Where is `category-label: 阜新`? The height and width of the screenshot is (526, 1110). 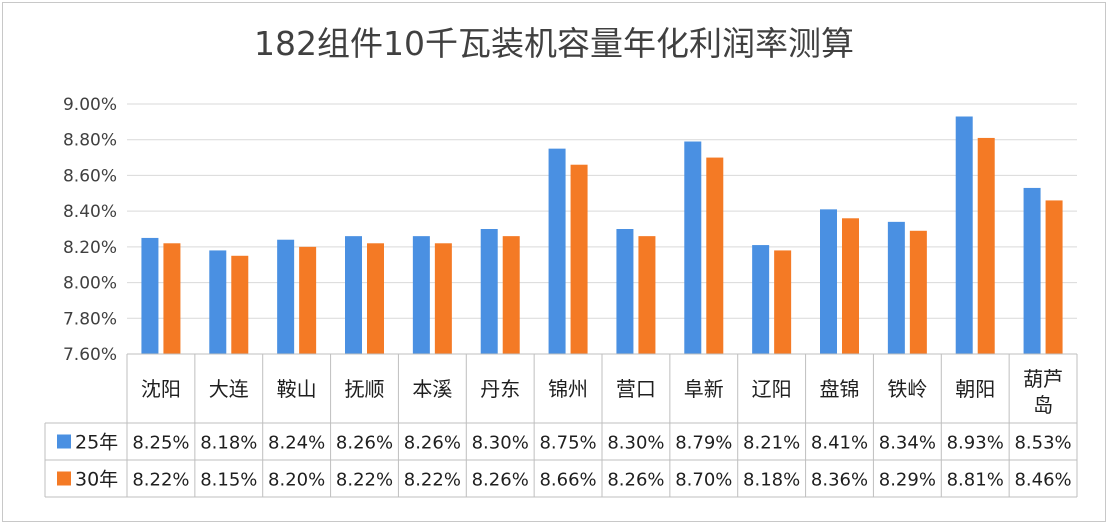 category-label: 阜新 is located at coordinates (704, 389).